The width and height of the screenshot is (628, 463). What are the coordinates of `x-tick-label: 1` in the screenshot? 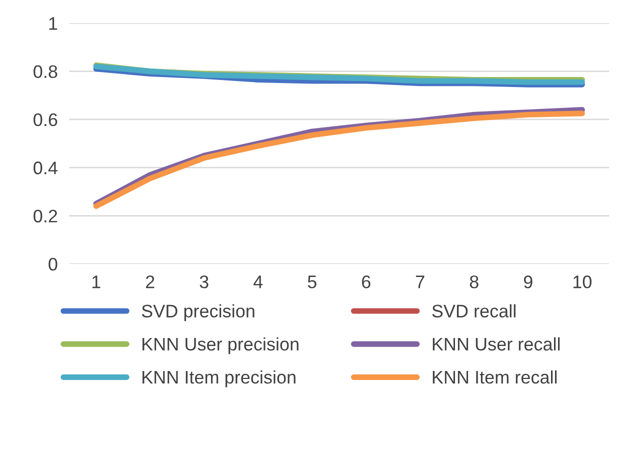 It's located at (96, 282).